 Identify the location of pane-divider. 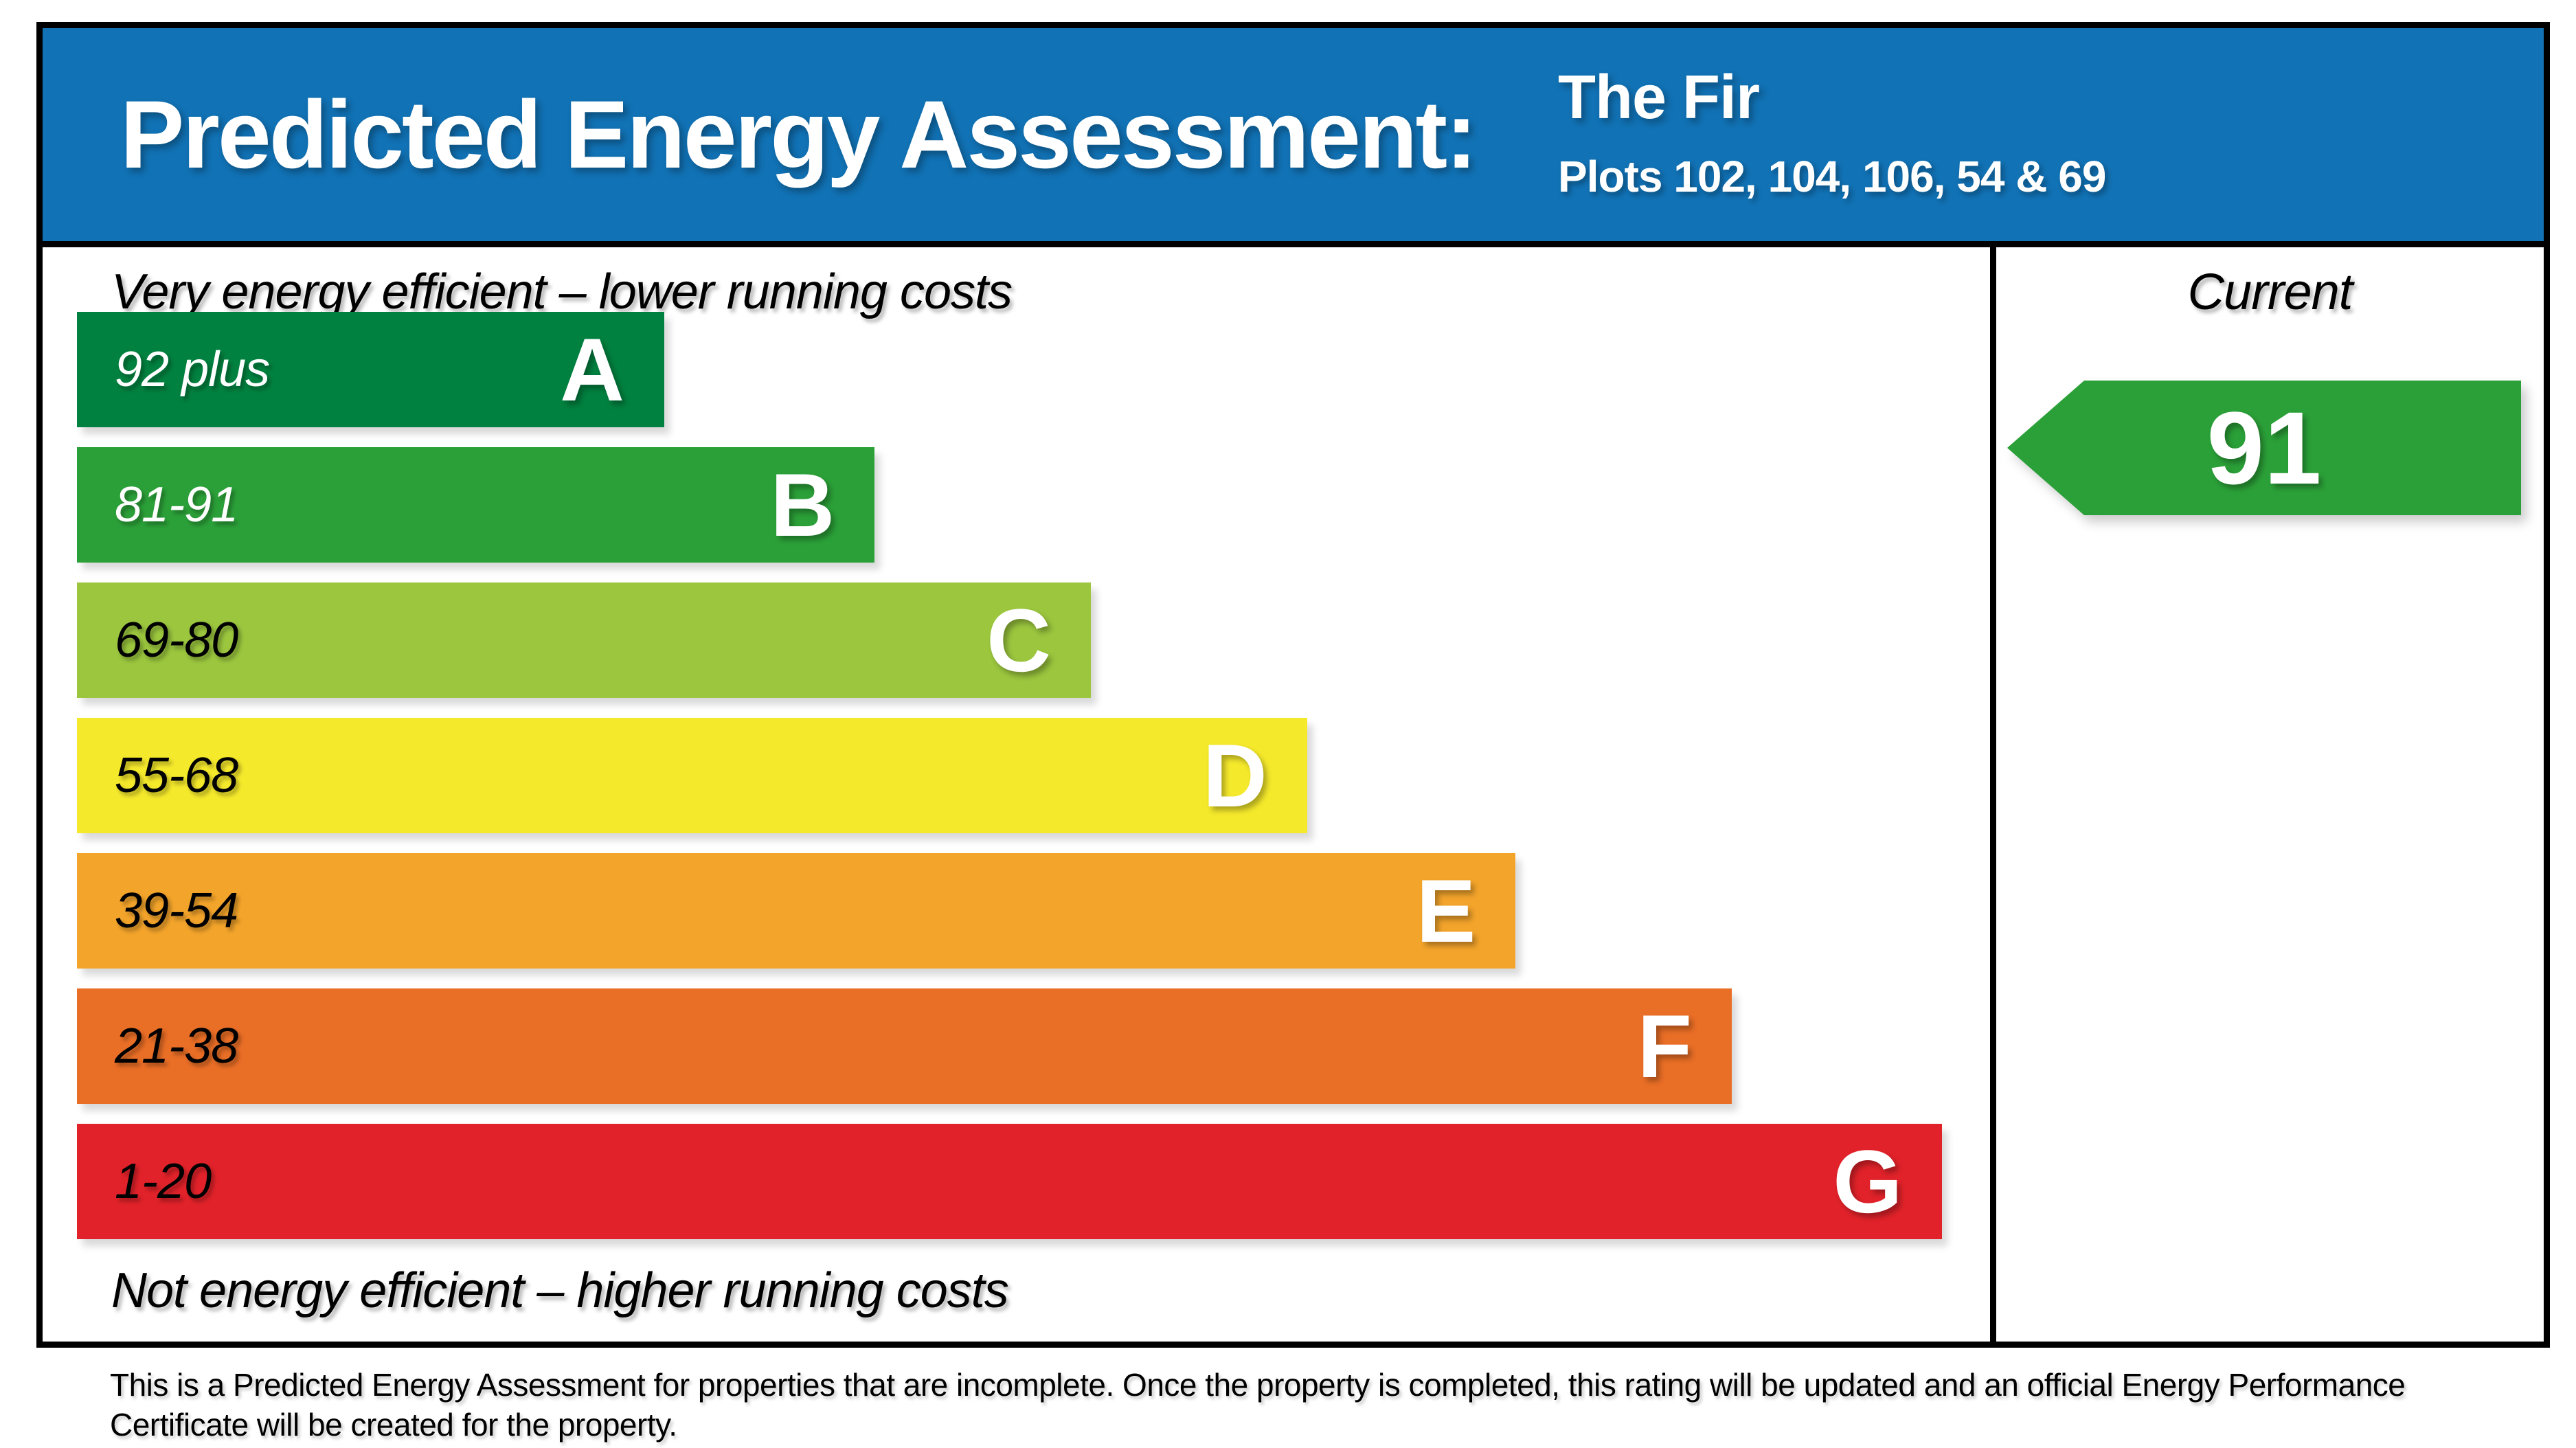
(1993, 794).